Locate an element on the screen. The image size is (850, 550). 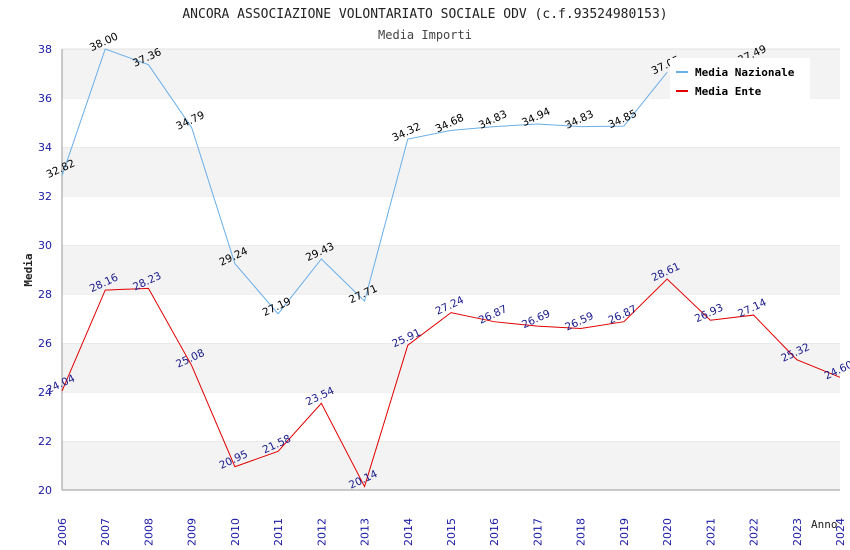
y-tick-label: 32 is located at coordinates (45, 196).